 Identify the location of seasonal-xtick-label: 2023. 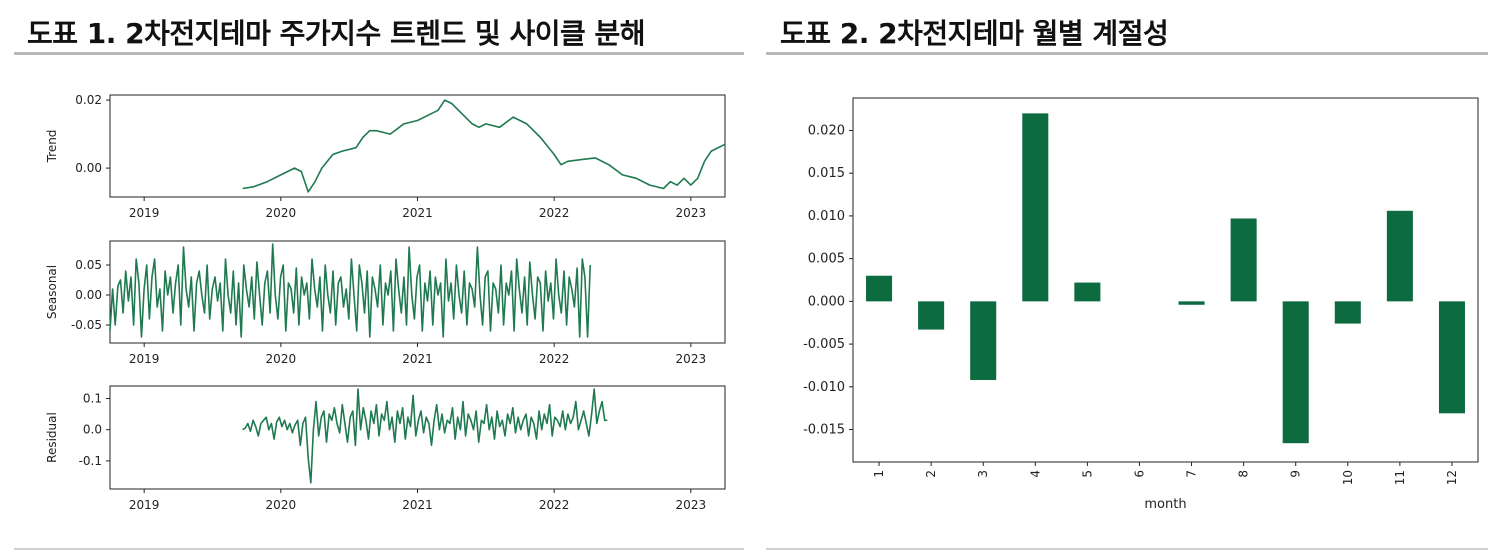
(691, 359).